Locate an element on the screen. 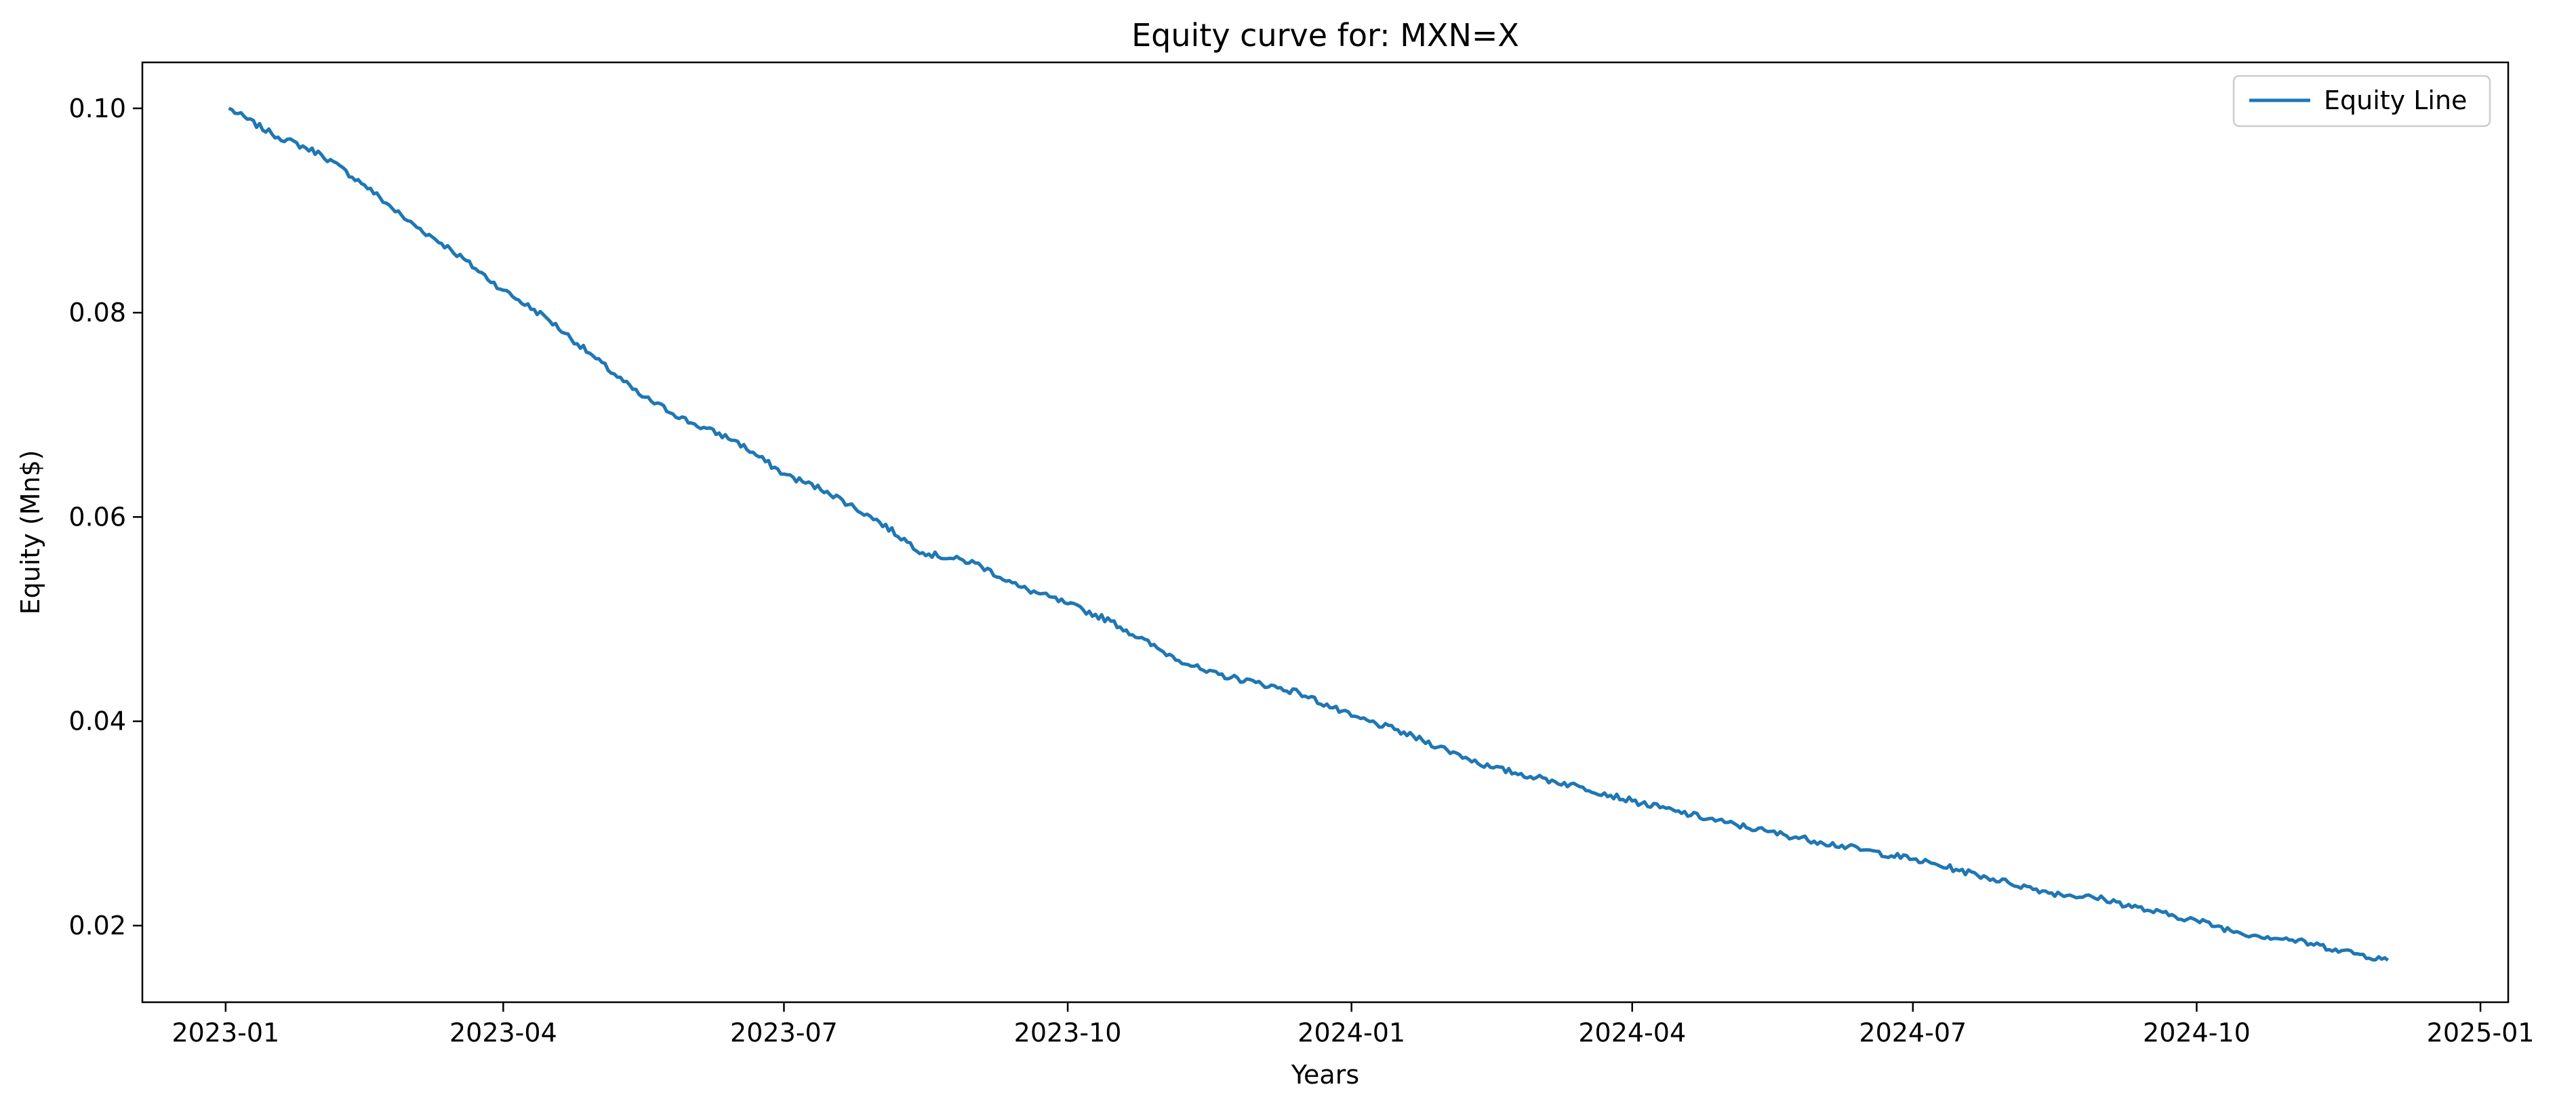  legend-label-equity-line: Equity Line is located at coordinates (2395, 100).